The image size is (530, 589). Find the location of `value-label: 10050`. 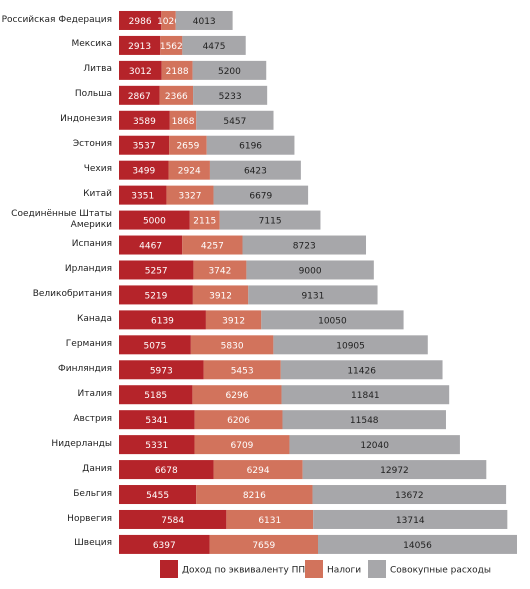

value-label: 10050 is located at coordinates (332, 321).